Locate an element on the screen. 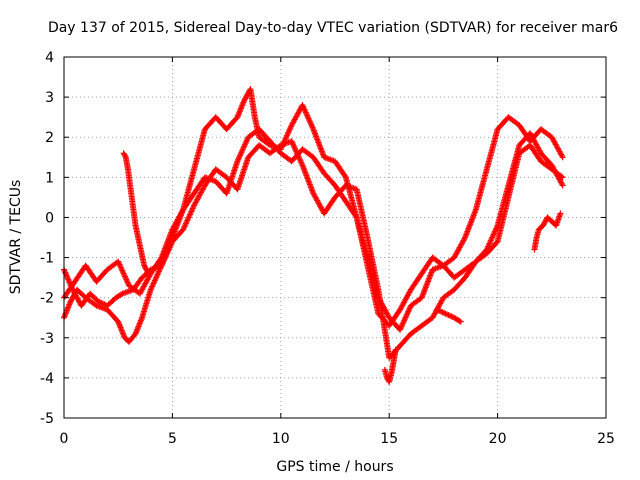  x-axis-title: GPS time / hours is located at coordinates (334, 467).